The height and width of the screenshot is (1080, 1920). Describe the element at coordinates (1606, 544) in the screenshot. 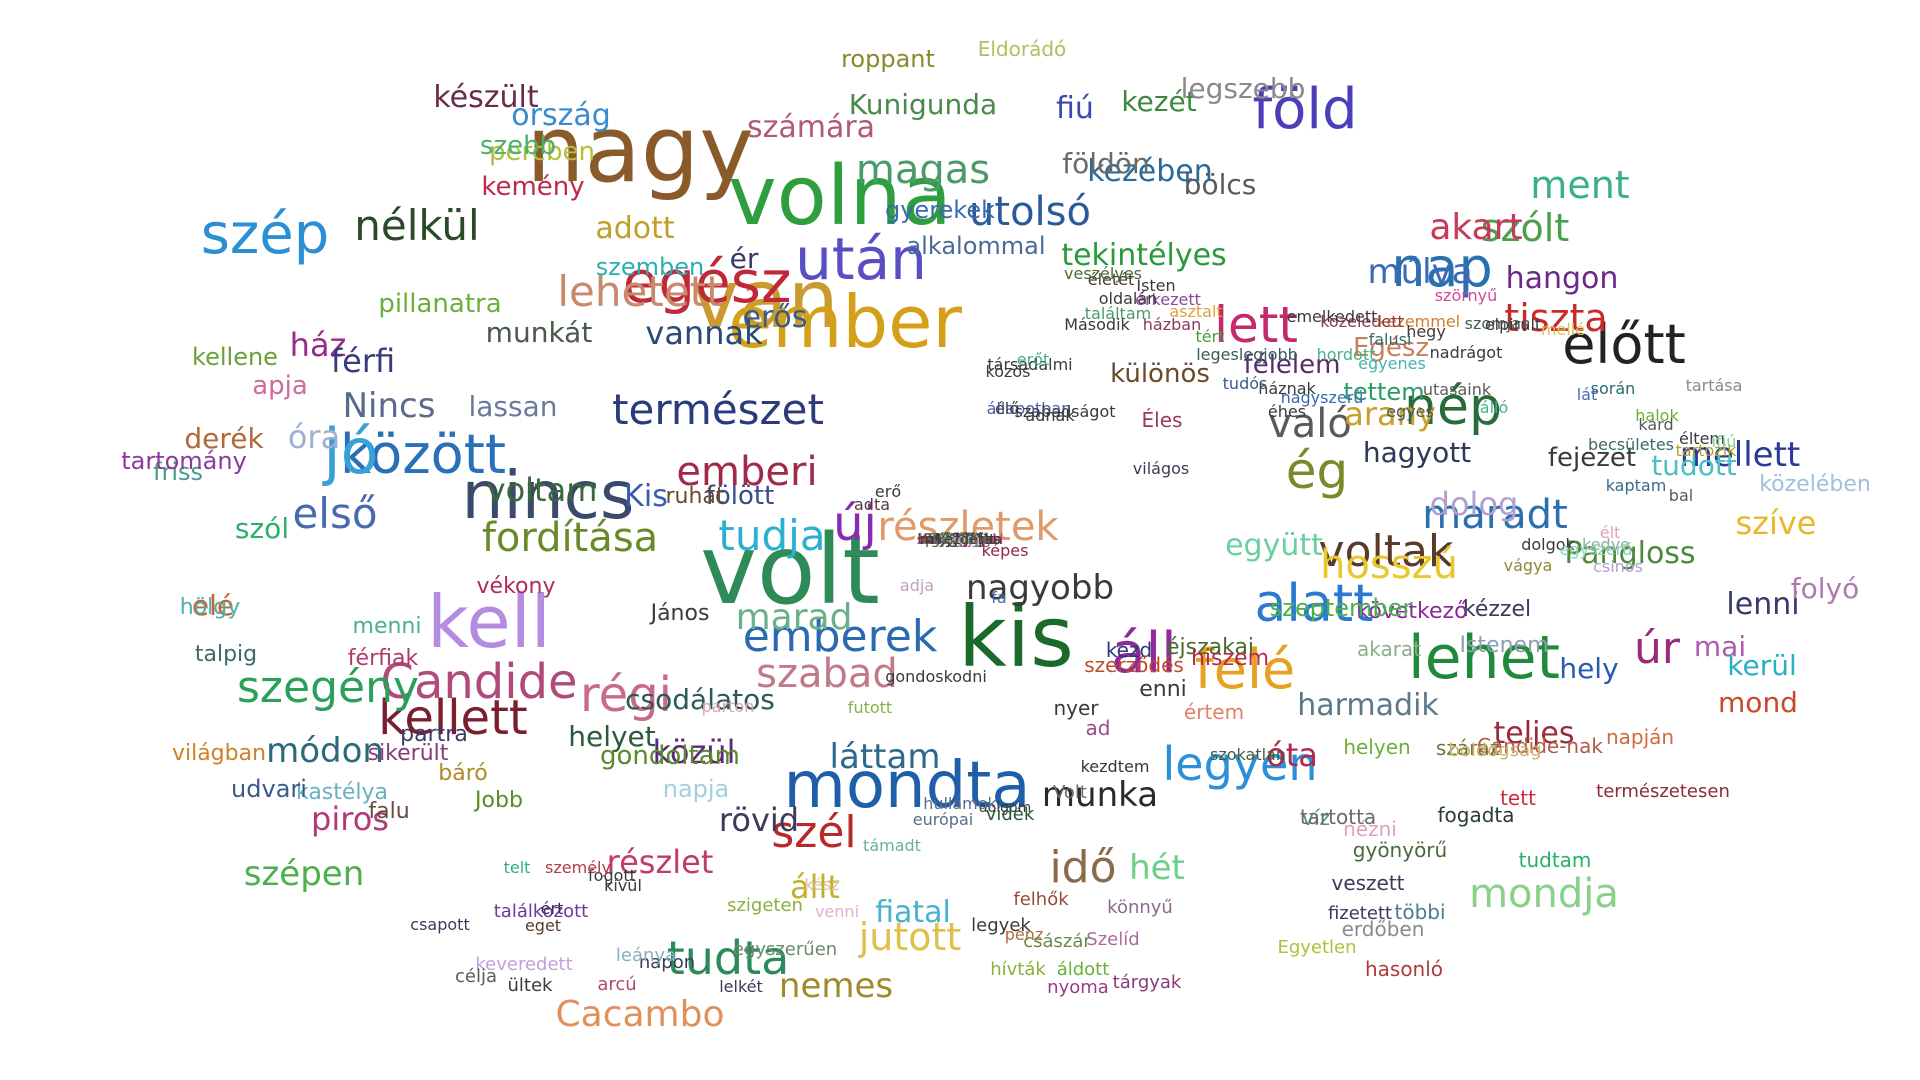

I see `cloud-word: kedve` at that location.